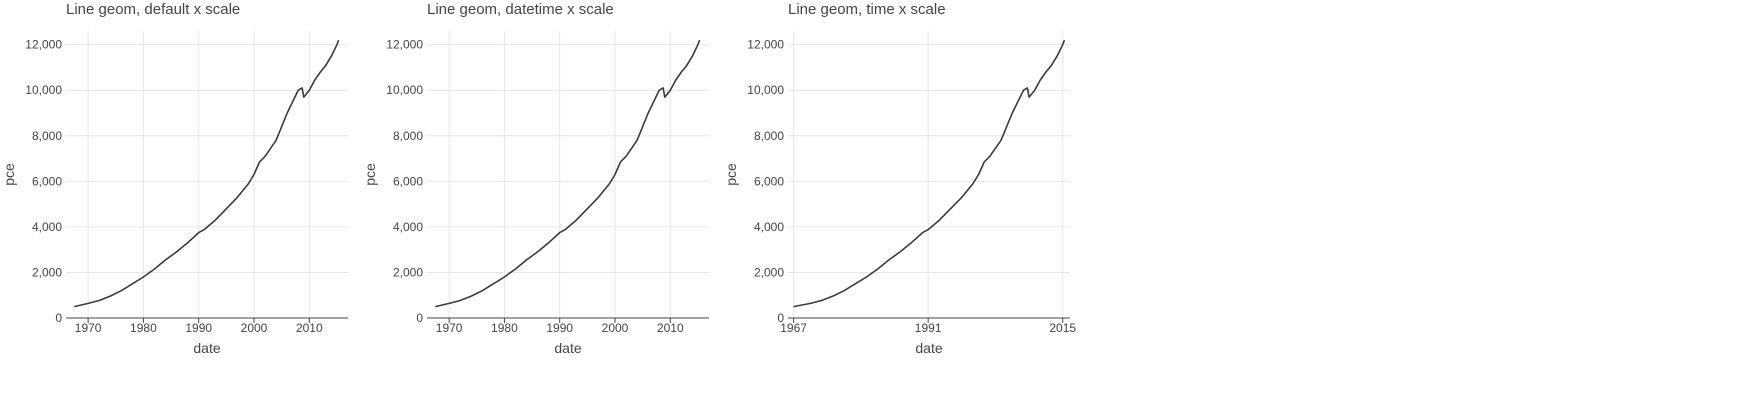 The image size is (1744, 400). Describe the element at coordinates (153, 9) in the screenshot. I see `chart-title: Line geom, default x scale` at that location.